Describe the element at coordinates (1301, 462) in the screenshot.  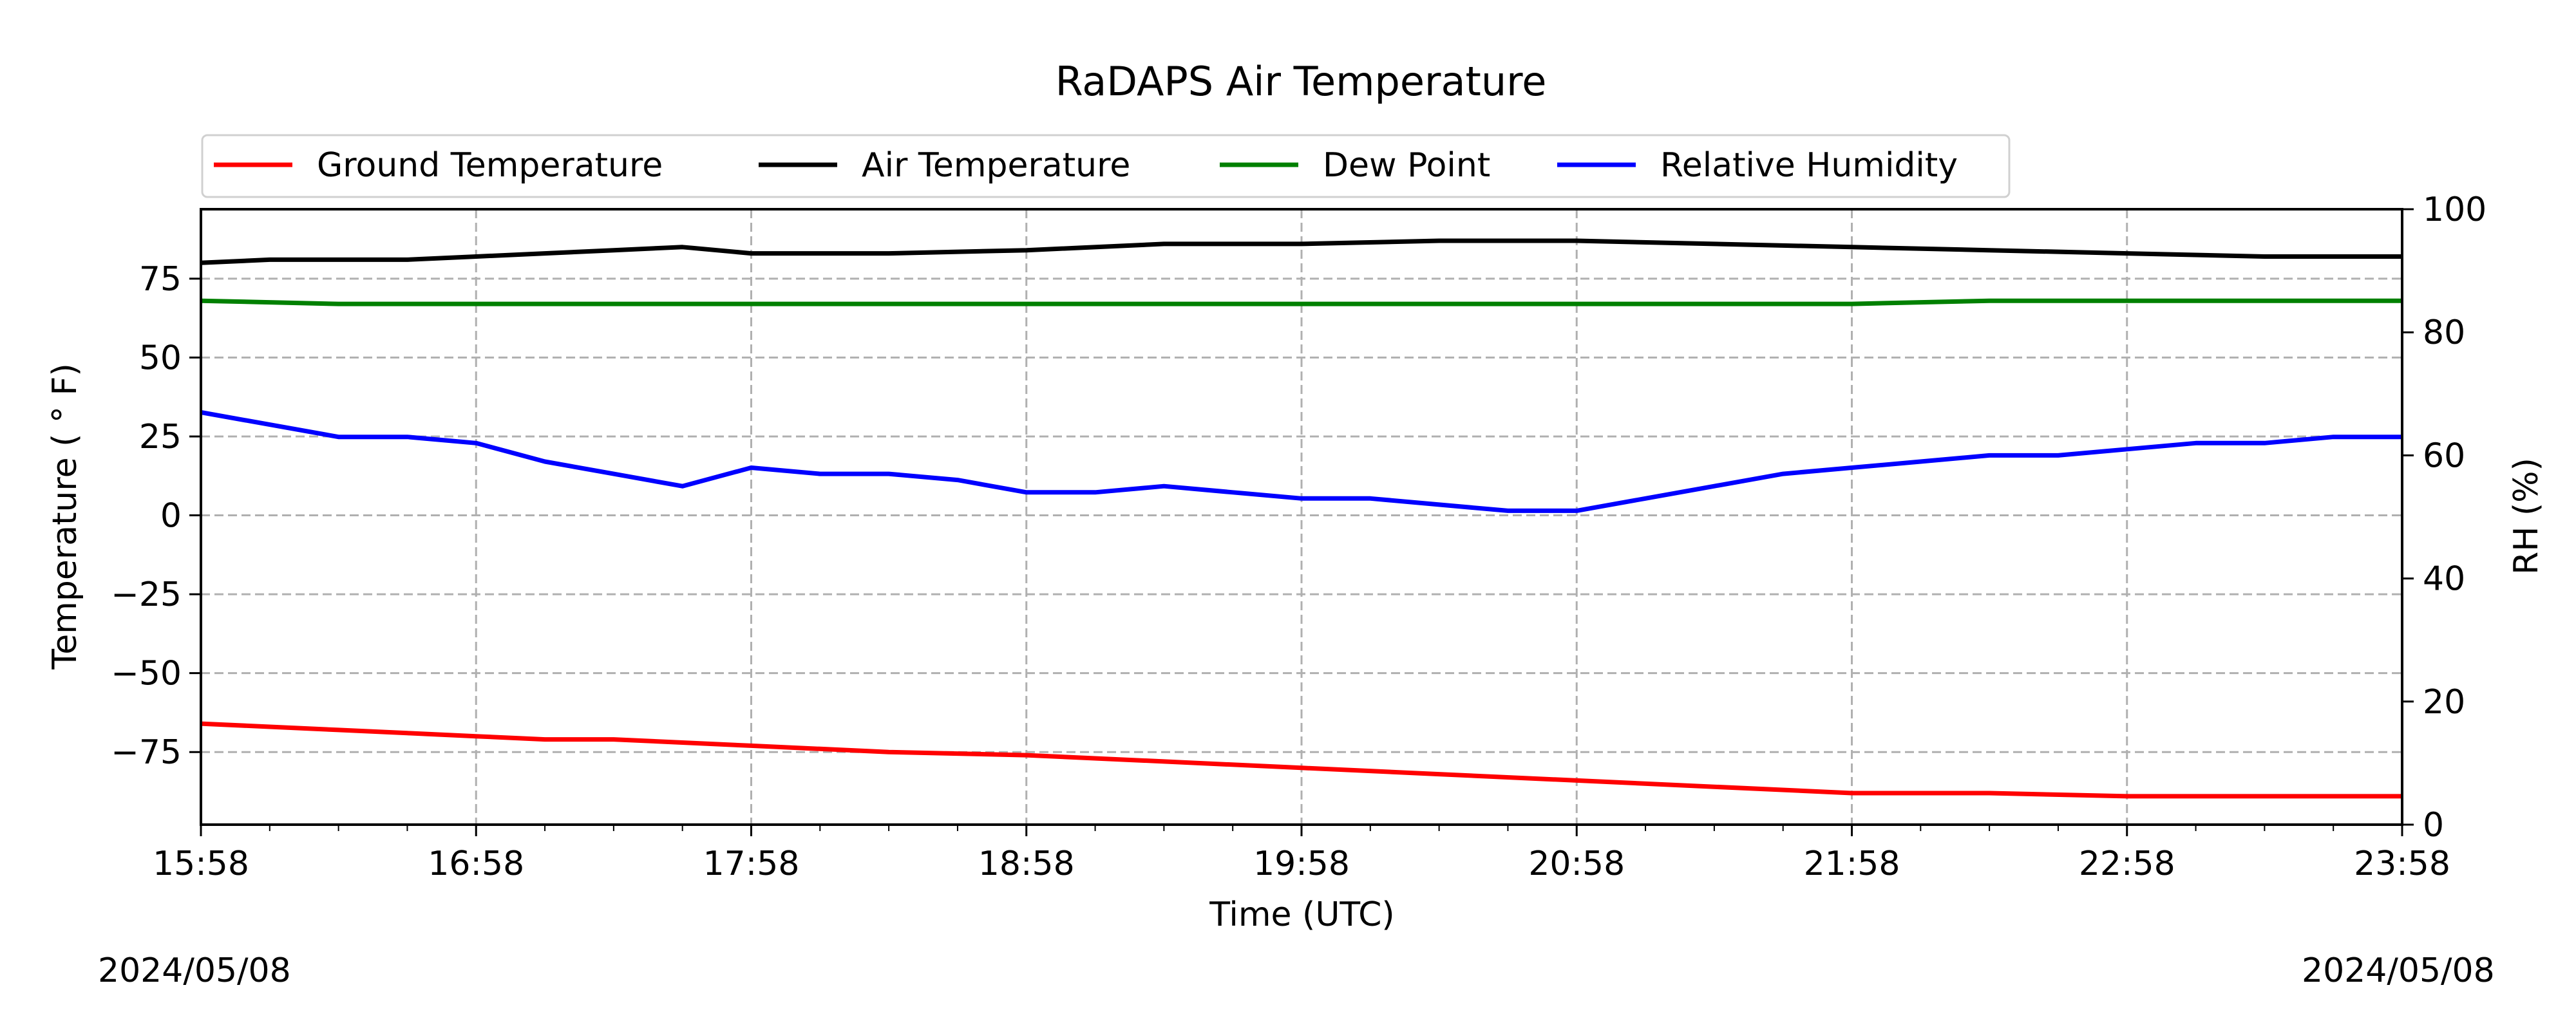
I see `series-line-relative-humidity` at that location.